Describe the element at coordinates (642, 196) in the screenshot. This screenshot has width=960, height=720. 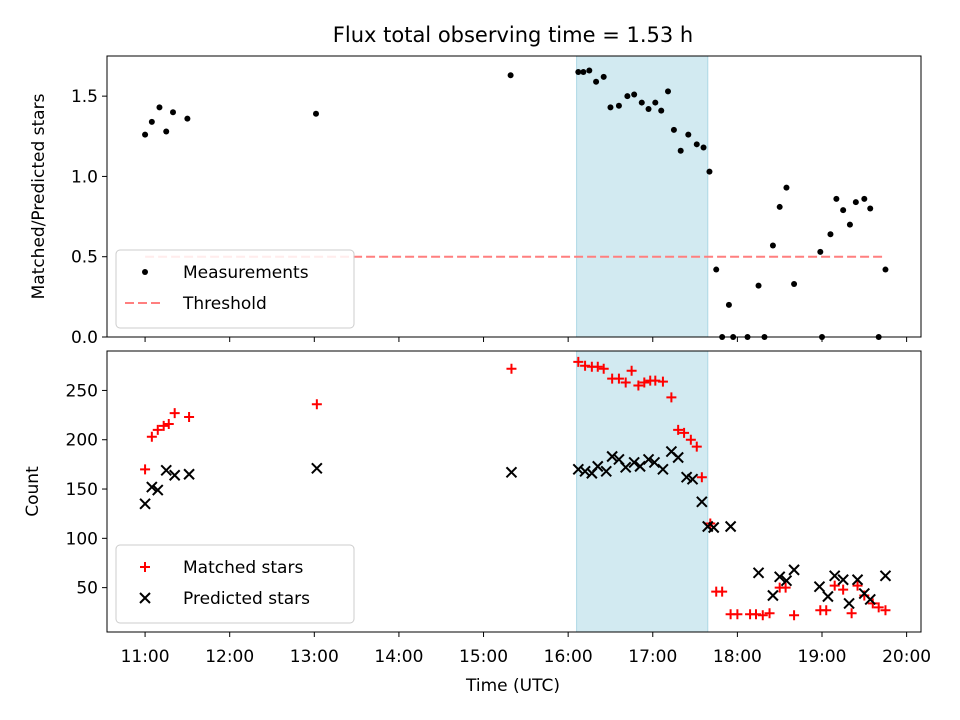
I see `shaded-interval` at that location.